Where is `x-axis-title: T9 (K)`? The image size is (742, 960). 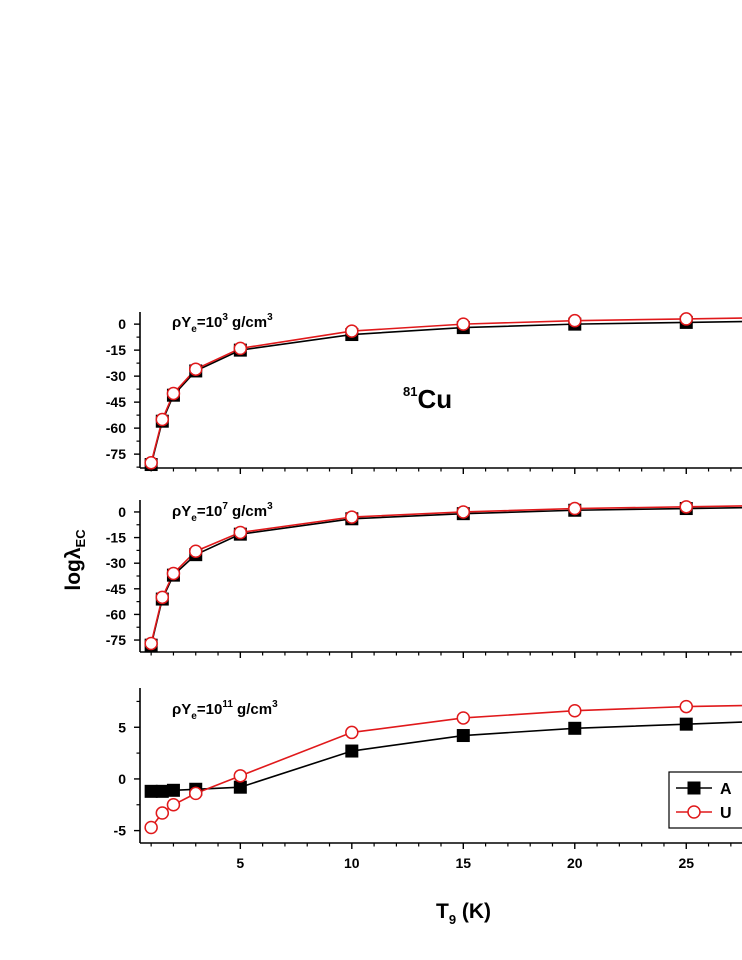 x-axis-title: T9 (K) is located at coordinates (463, 913).